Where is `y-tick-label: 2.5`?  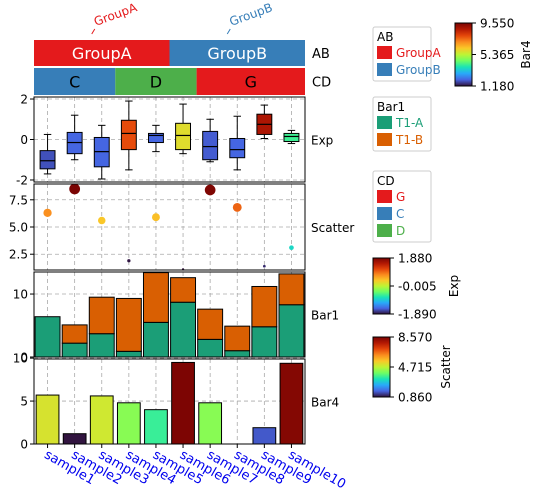
y-tick-label: 2.5 is located at coordinates (18, 255).